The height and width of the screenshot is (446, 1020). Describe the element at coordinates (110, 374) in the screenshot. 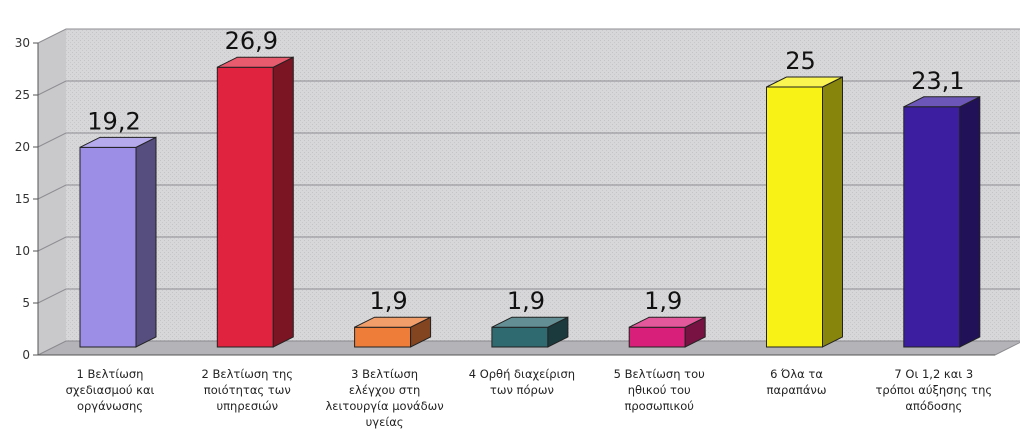

I see `category-label-line: 1 Βελτίωση` at that location.